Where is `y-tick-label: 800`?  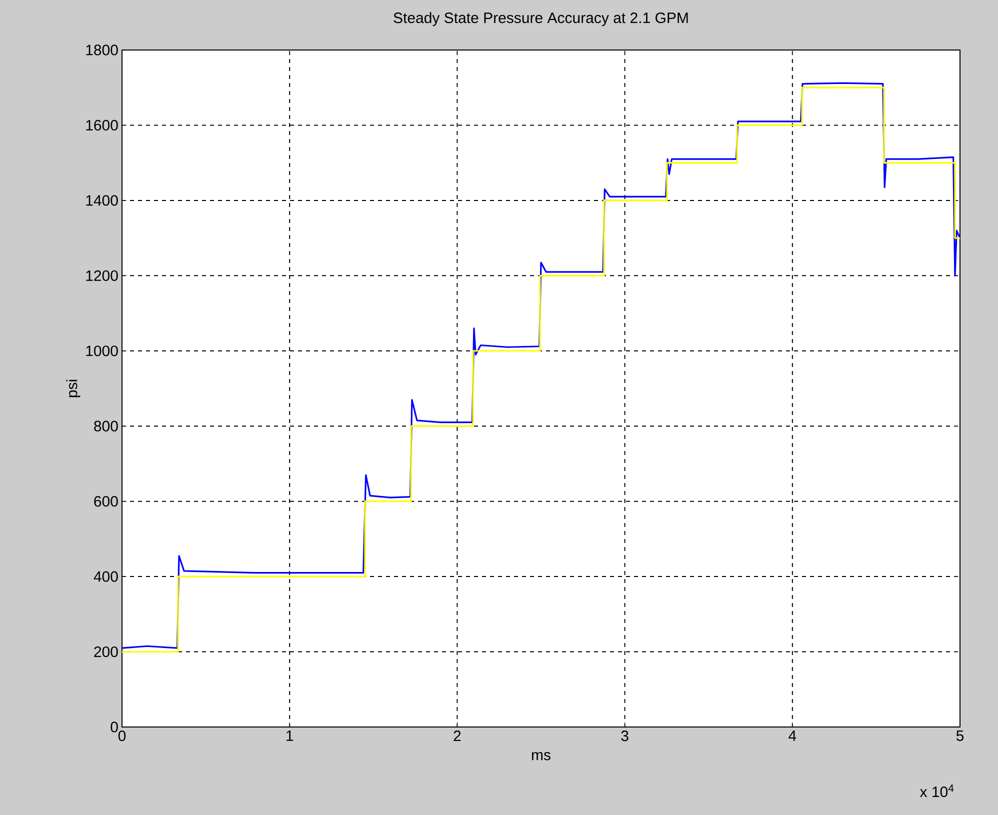
y-tick-label: 800 is located at coordinates (106, 426).